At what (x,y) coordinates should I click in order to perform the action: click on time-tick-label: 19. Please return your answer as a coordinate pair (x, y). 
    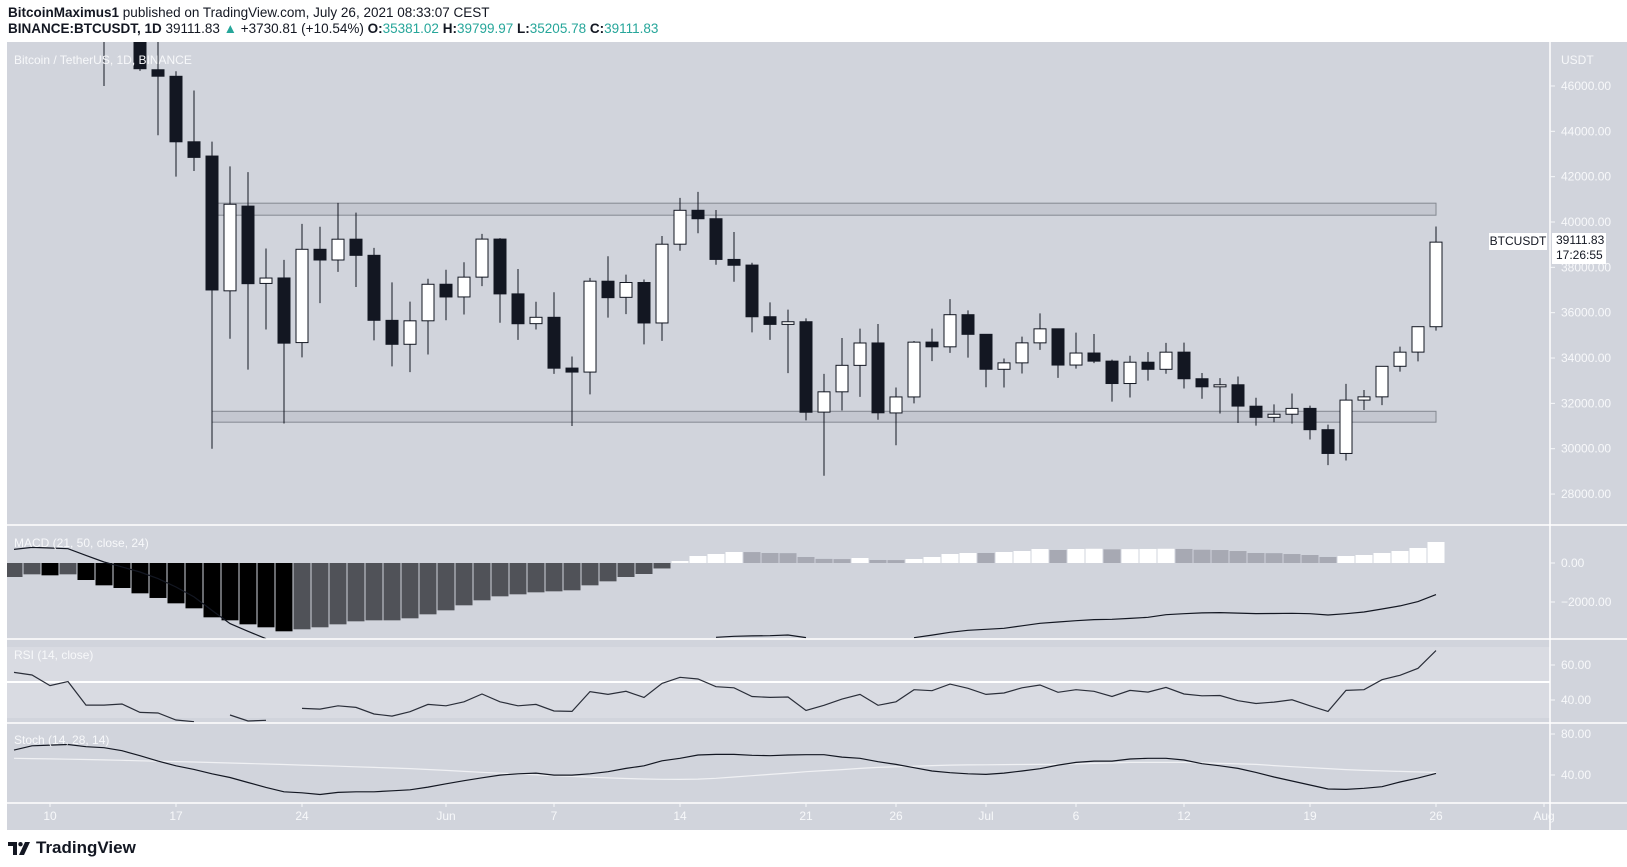
    Looking at the image, I should click on (1310, 816).